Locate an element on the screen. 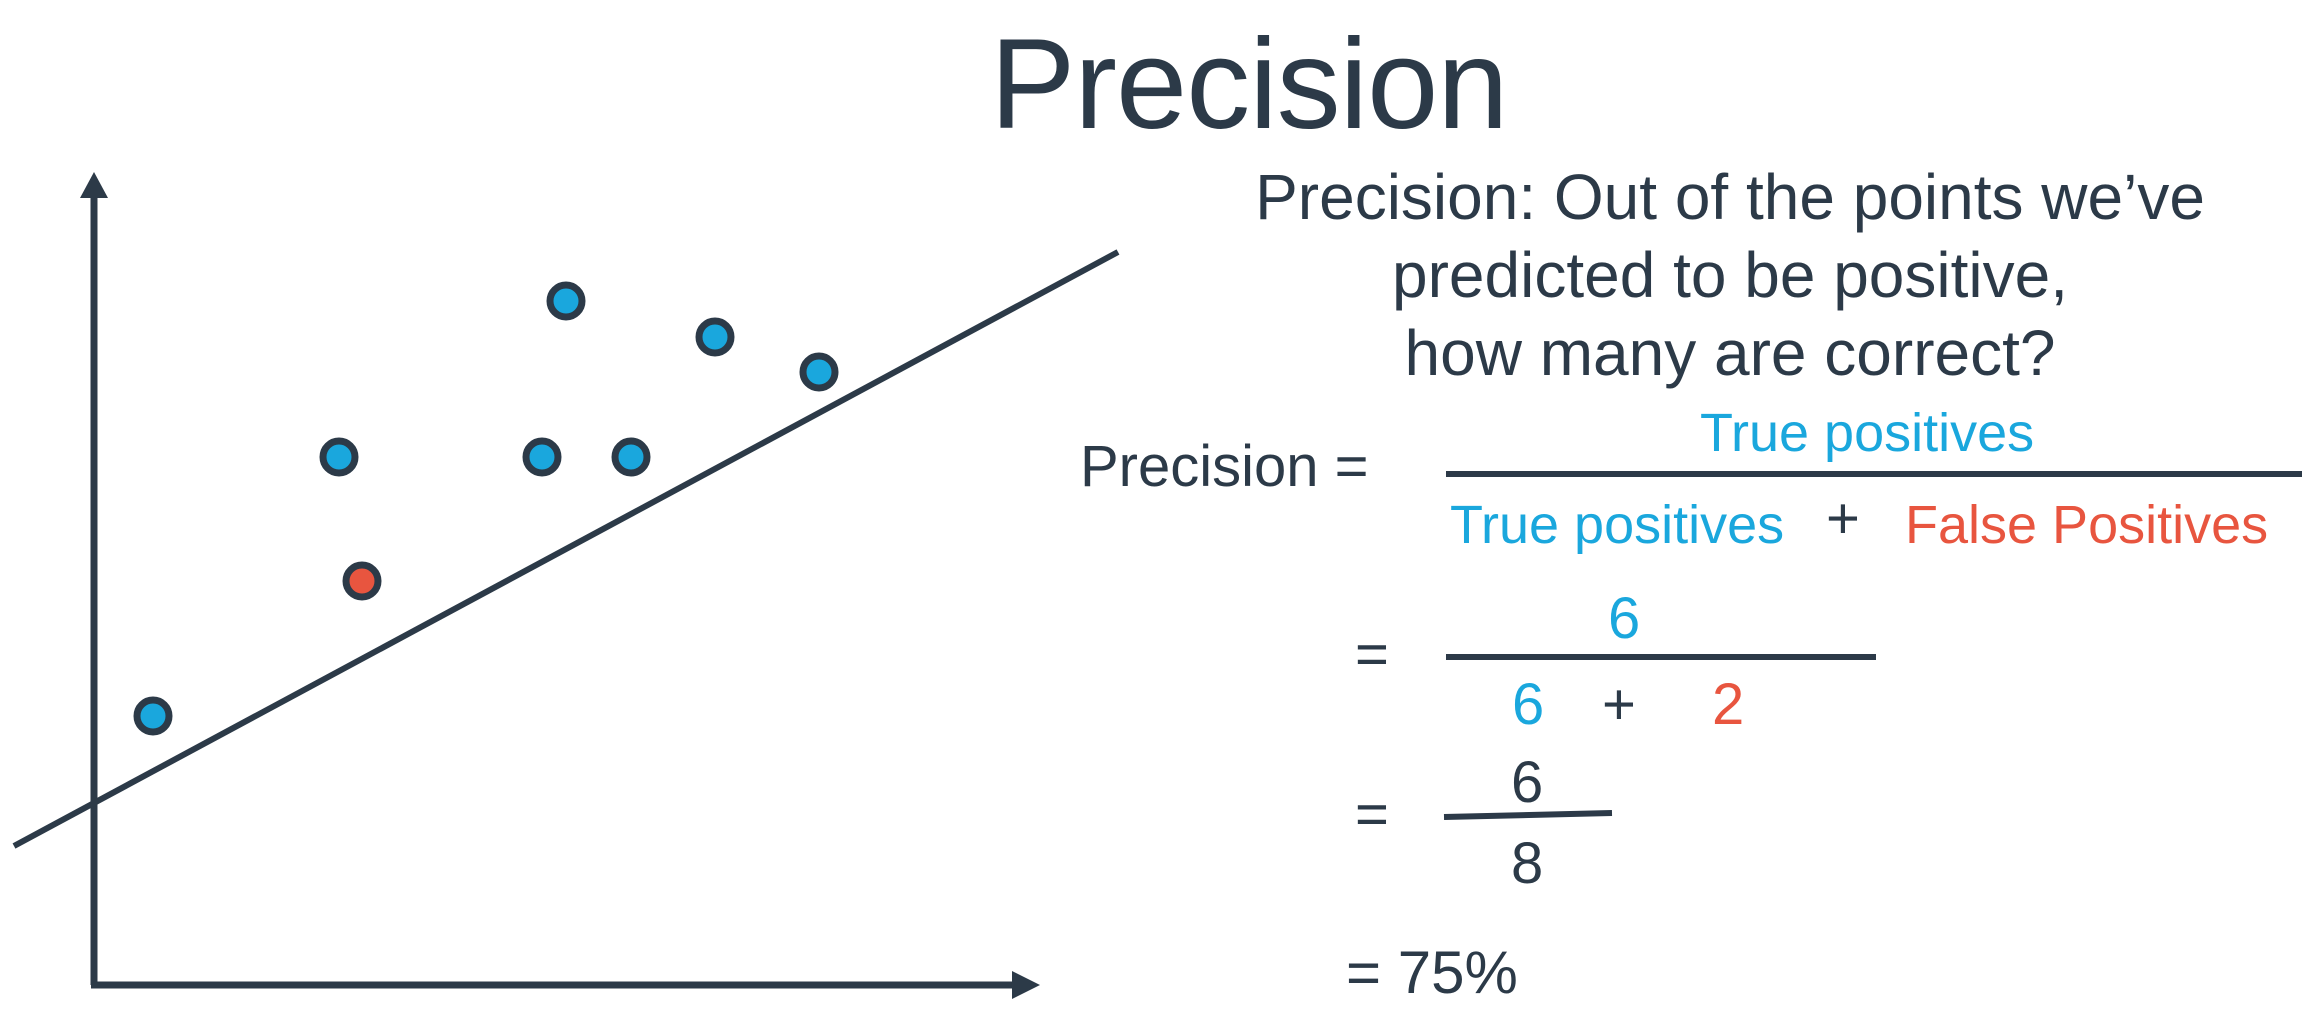  step1-denominator-fp: 2 is located at coordinates (1728, 704).